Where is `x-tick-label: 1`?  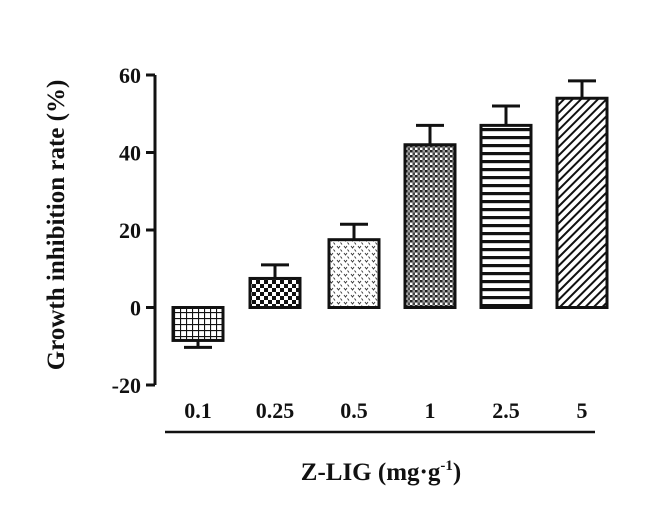
x-tick-label: 1 is located at coordinates (430, 410).